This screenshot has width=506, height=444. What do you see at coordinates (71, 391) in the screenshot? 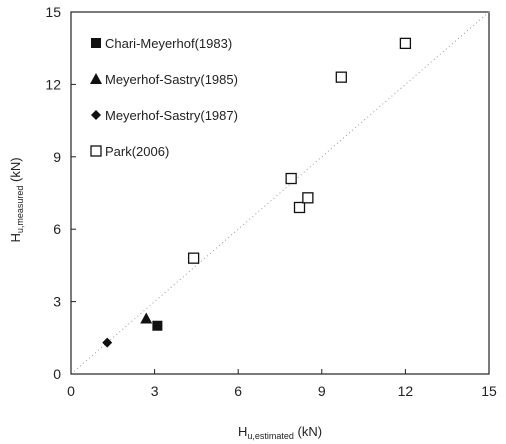
I see `x-tick-label: 0` at bounding box center [71, 391].